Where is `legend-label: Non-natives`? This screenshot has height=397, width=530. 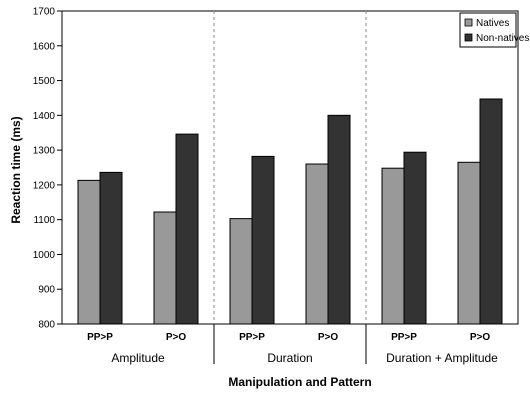 legend-label: Non-natives is located at coordinates (502, 38).